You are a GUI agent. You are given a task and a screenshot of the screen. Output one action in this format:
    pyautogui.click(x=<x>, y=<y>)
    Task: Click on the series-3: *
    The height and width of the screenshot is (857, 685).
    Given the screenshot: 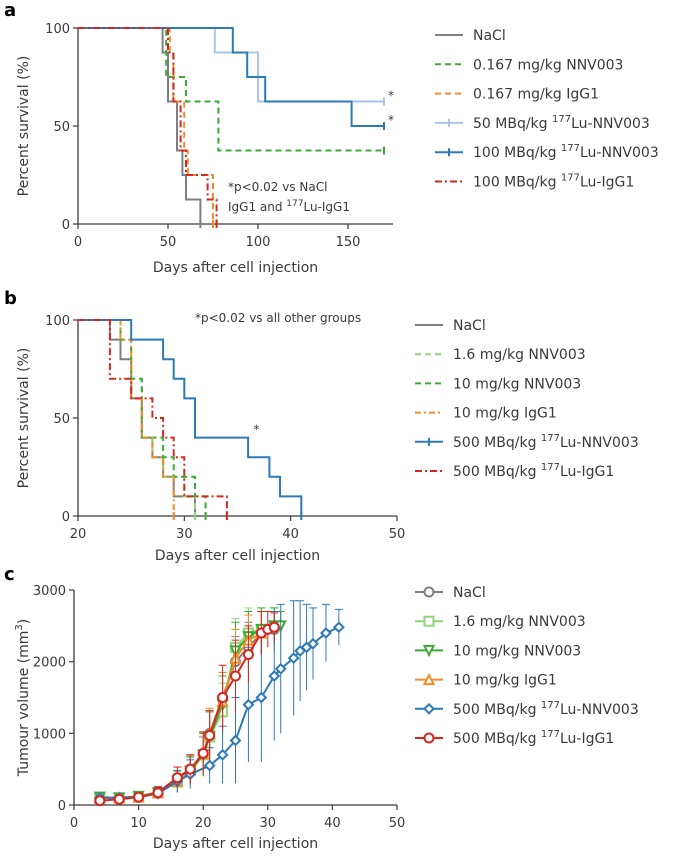 What is the action you would take?
    pyautogui.click(x=236, y=66)
    